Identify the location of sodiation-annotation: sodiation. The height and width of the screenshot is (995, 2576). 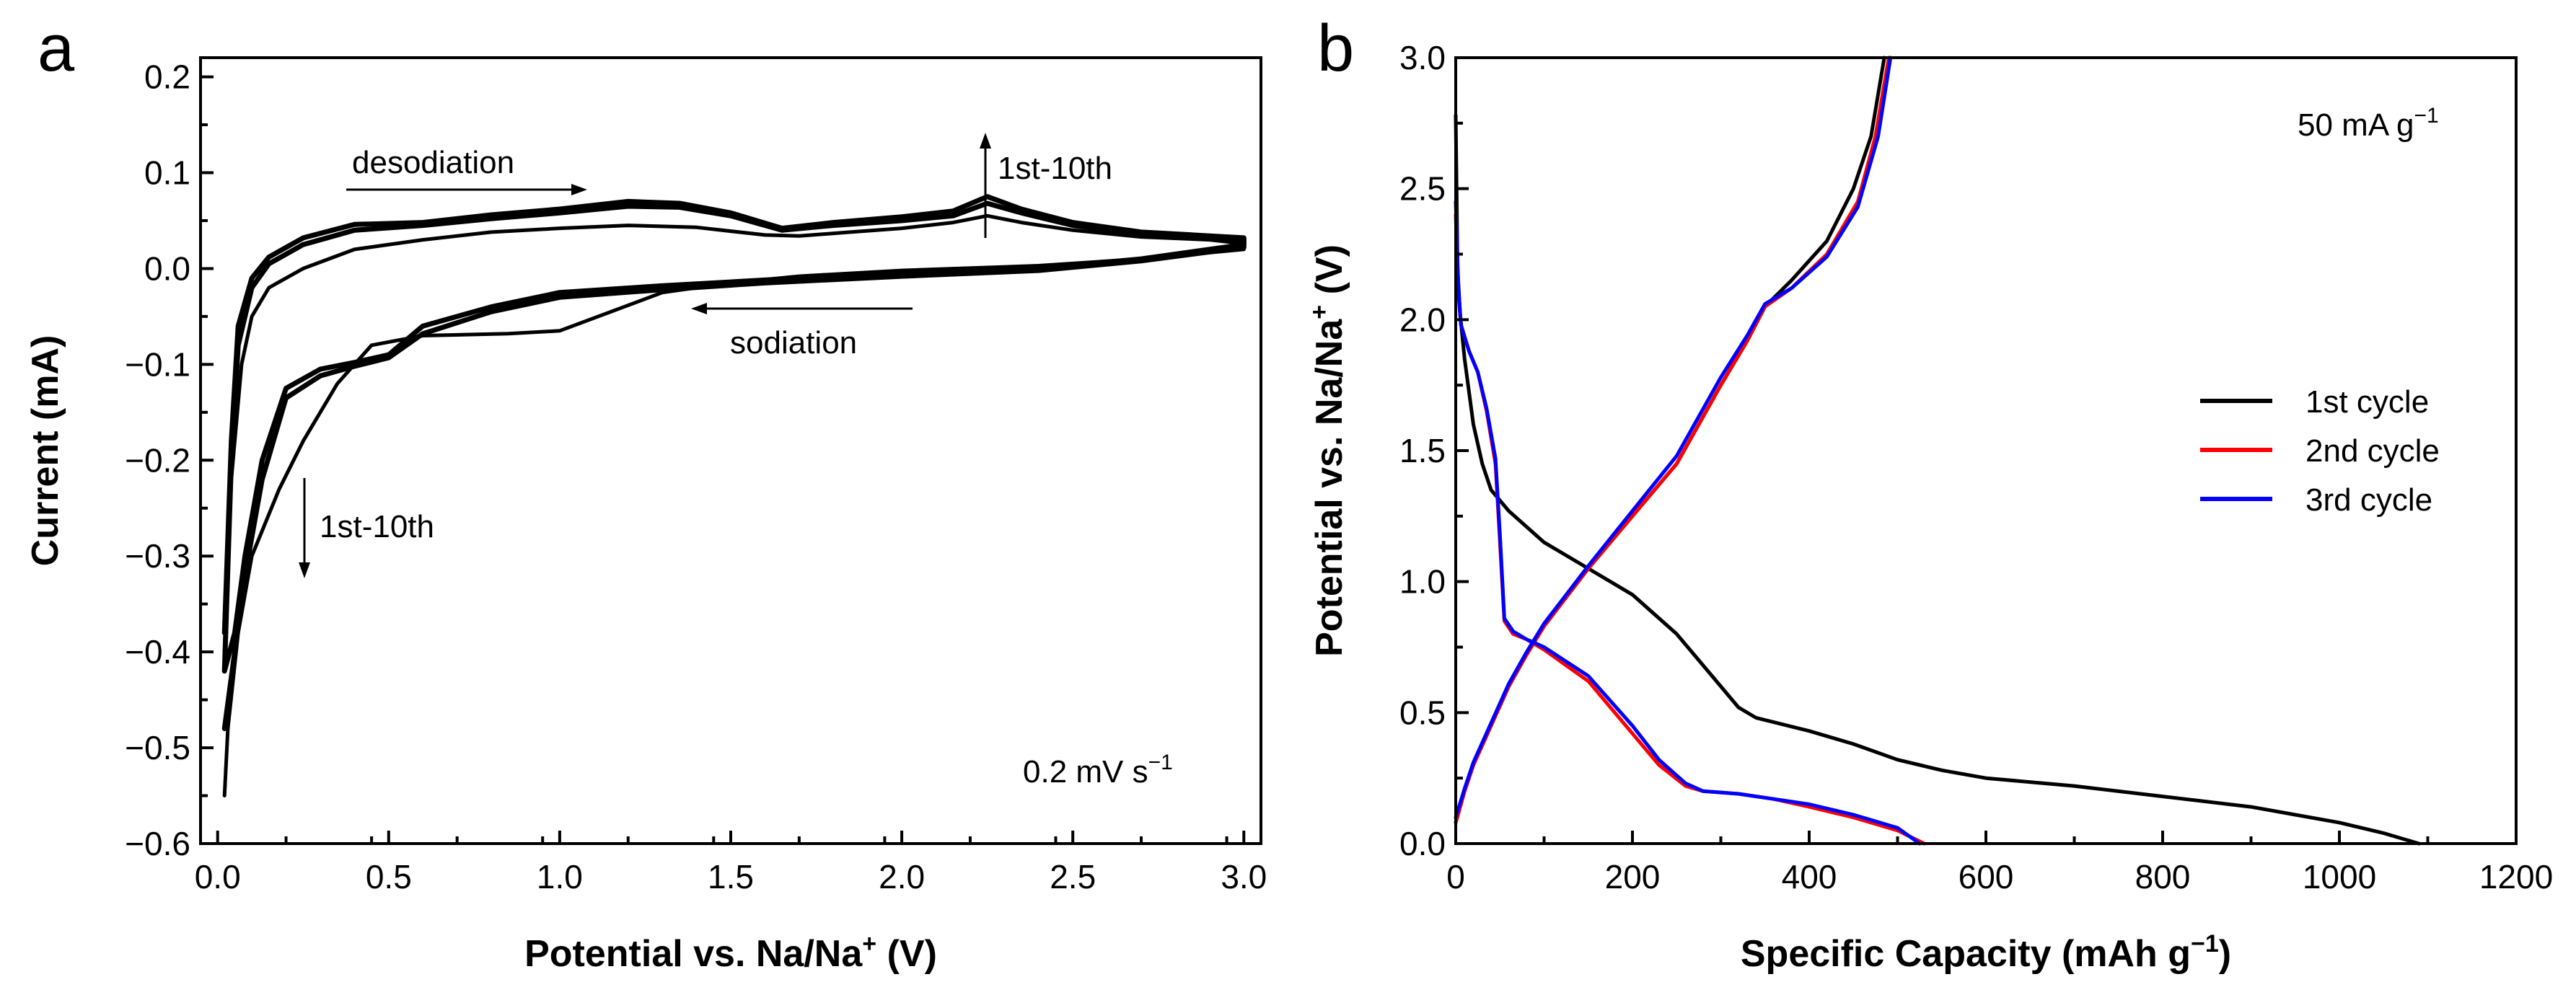
(802, 332).